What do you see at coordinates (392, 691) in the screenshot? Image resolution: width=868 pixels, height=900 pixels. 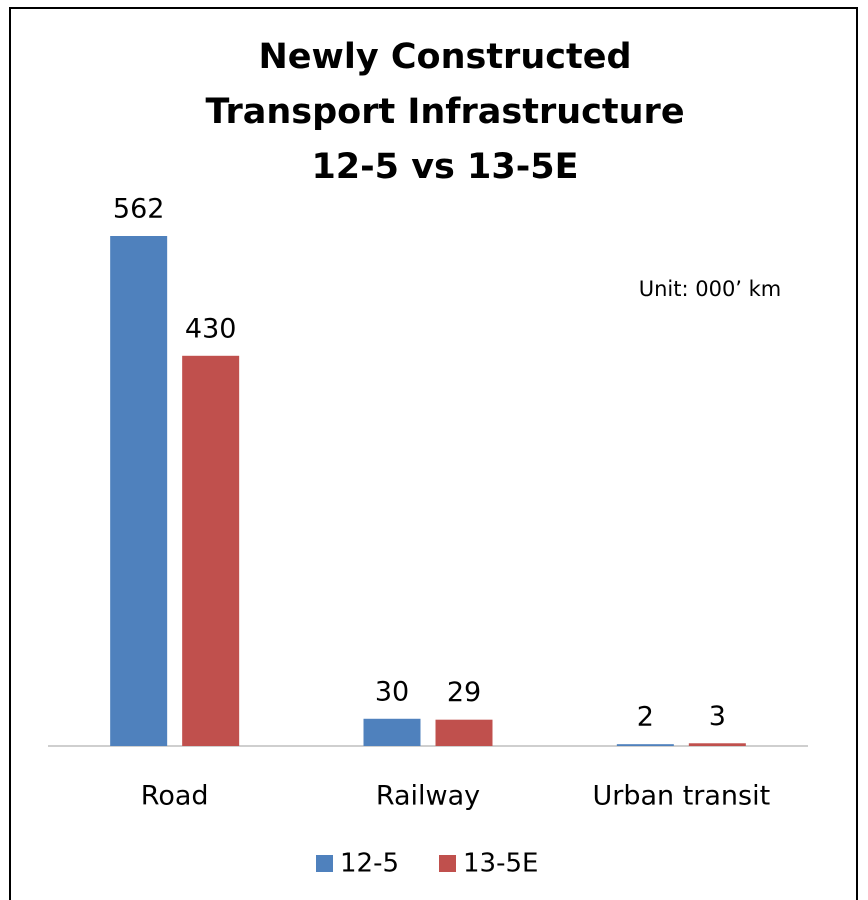 I see `data-label: 30` at bounding box center [392, 691].